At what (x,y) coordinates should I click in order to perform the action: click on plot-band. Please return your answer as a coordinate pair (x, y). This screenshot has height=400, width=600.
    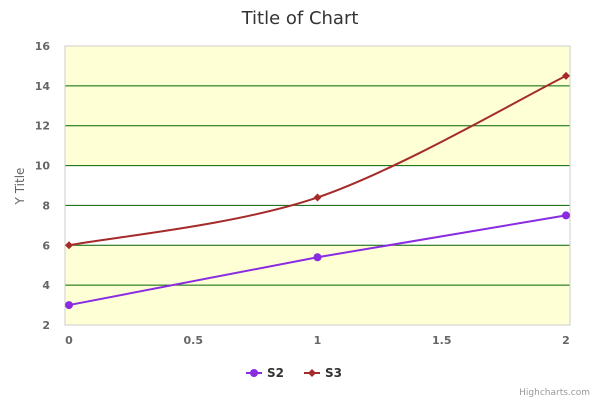
    Looking at the image, I should click on (317, 66).